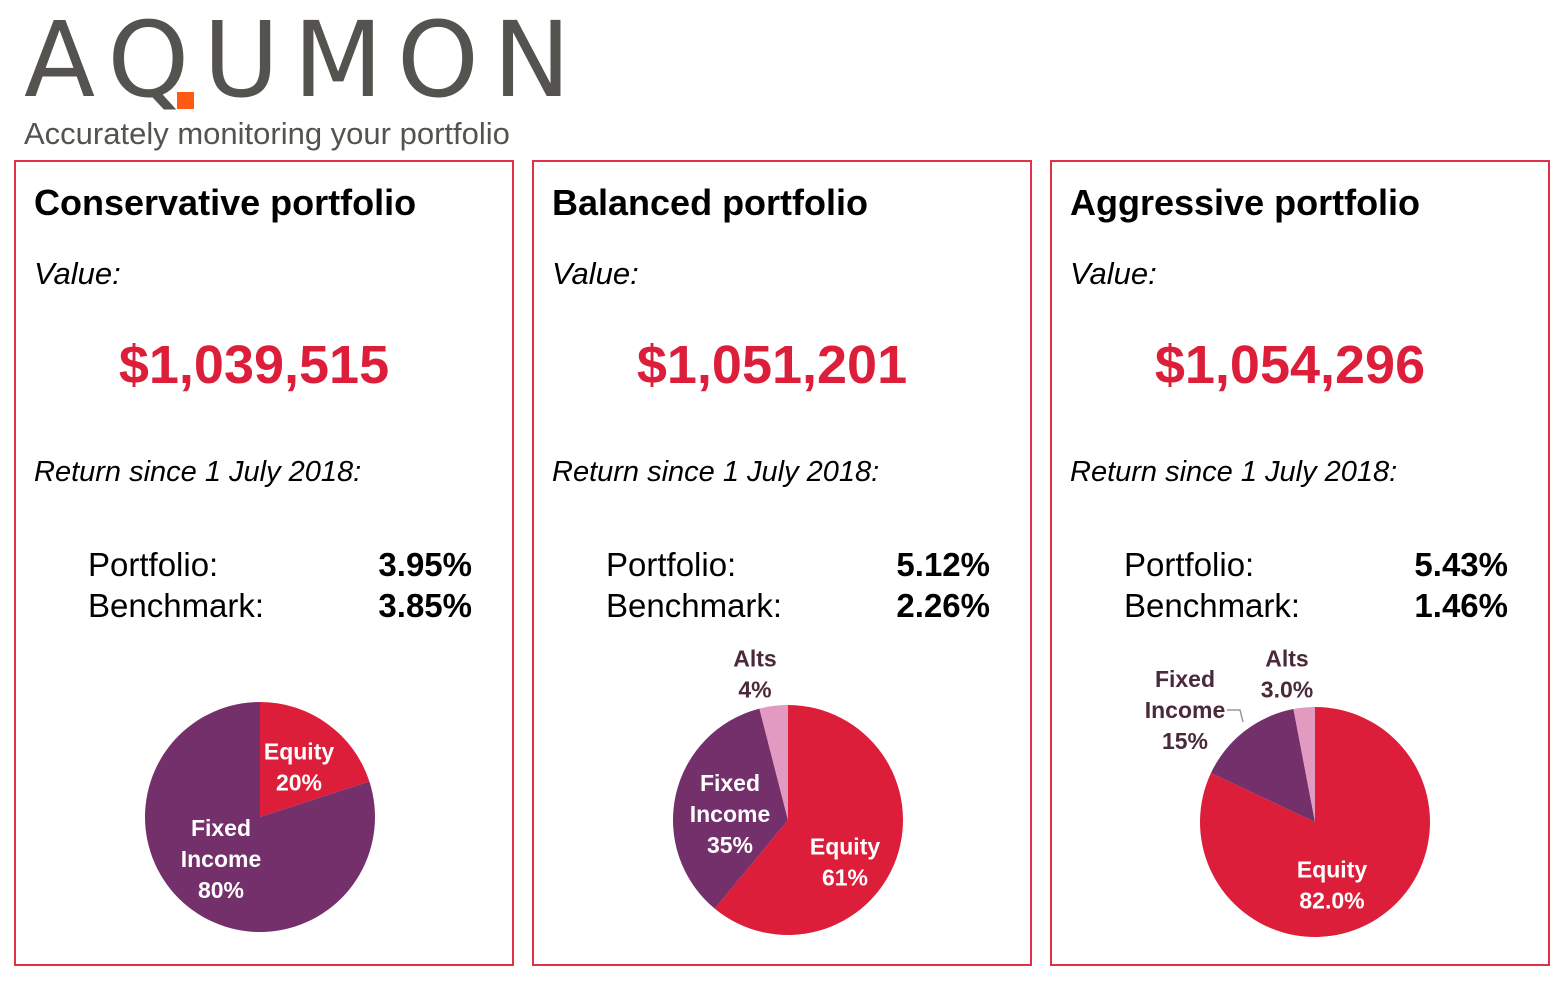  I want to click on portfolio-value: $1,051,201, so click(772, 365).